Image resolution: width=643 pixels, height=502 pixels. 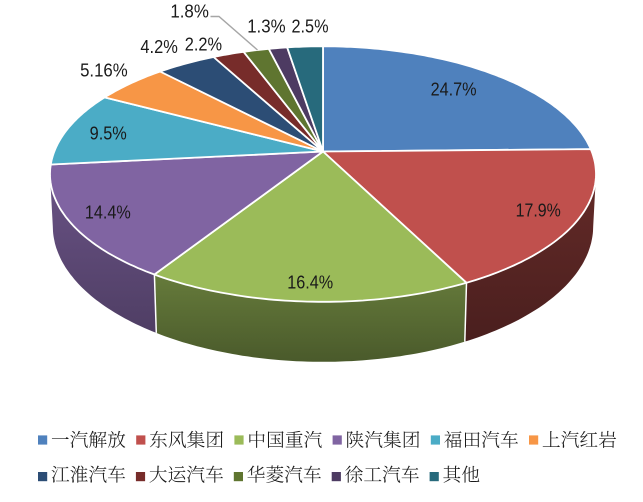 I want to click on svg-text: 16.4%, so click(x=310, y=281).